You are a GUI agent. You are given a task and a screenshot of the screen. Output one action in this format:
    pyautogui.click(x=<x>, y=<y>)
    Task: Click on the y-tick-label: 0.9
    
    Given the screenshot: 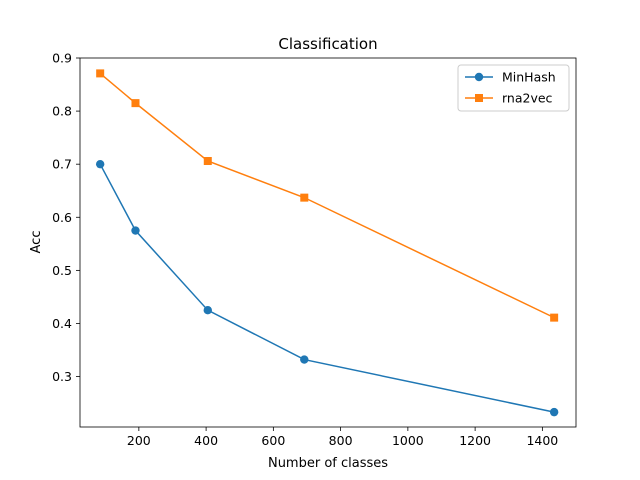 What is the action you would take?
    pyautogui.click(x=62, y=58)
    